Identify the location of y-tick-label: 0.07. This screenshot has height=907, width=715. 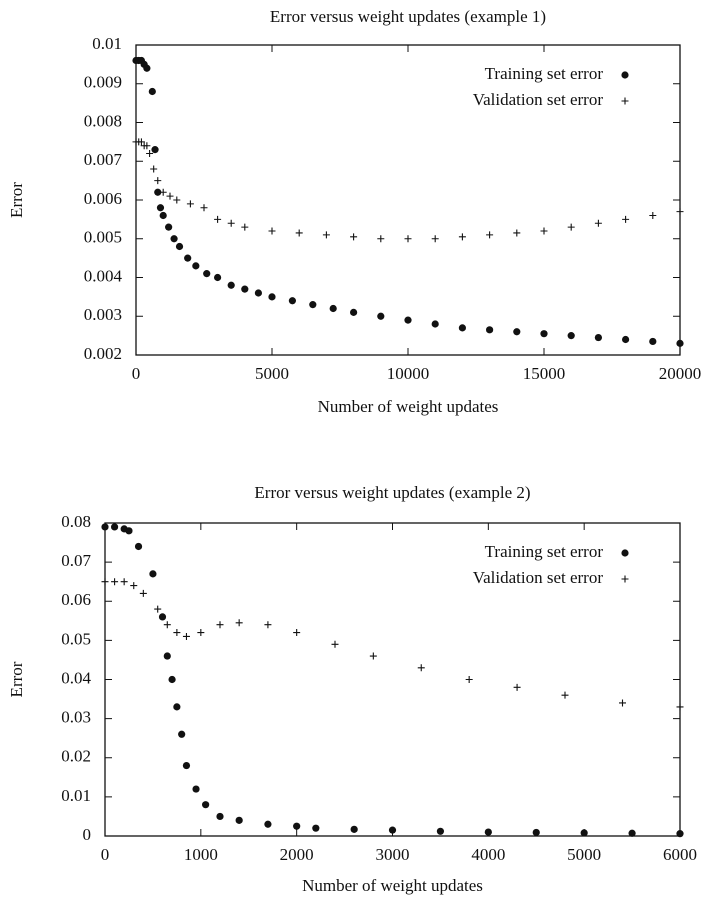
(76, 560).